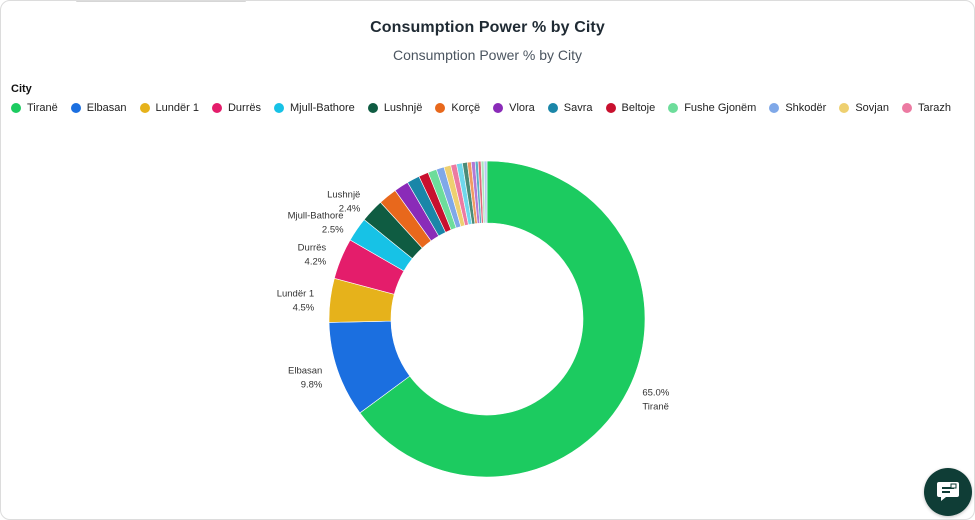 This screenshot has width=975, height=520. What do you see at coordinates (487, 55) in the screenshot?
I see `chart-subtitle: Consumption Power % by City` at bounding box center [487, 55].